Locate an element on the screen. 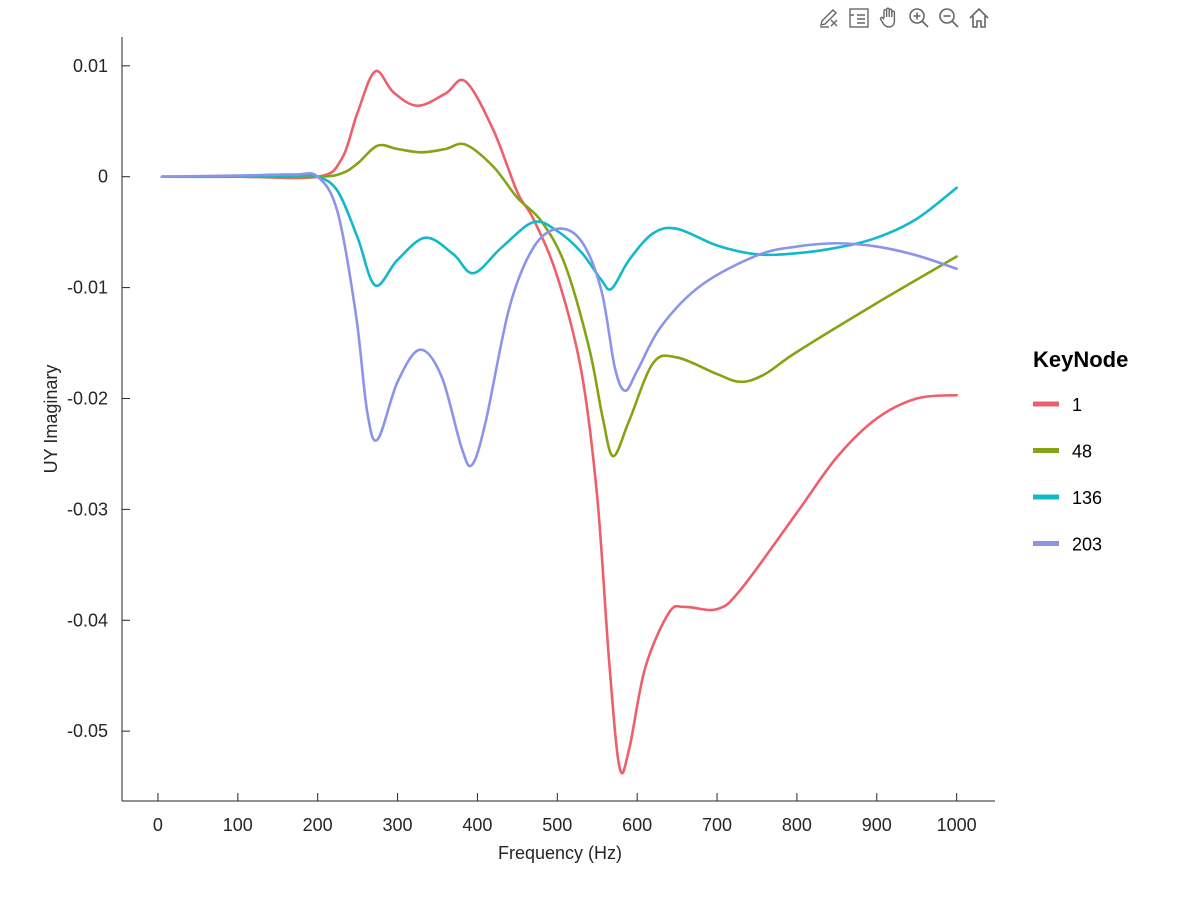 This screenshot has height=900, width=1200. edit-plot-icon is located at coordinates (829, 18).